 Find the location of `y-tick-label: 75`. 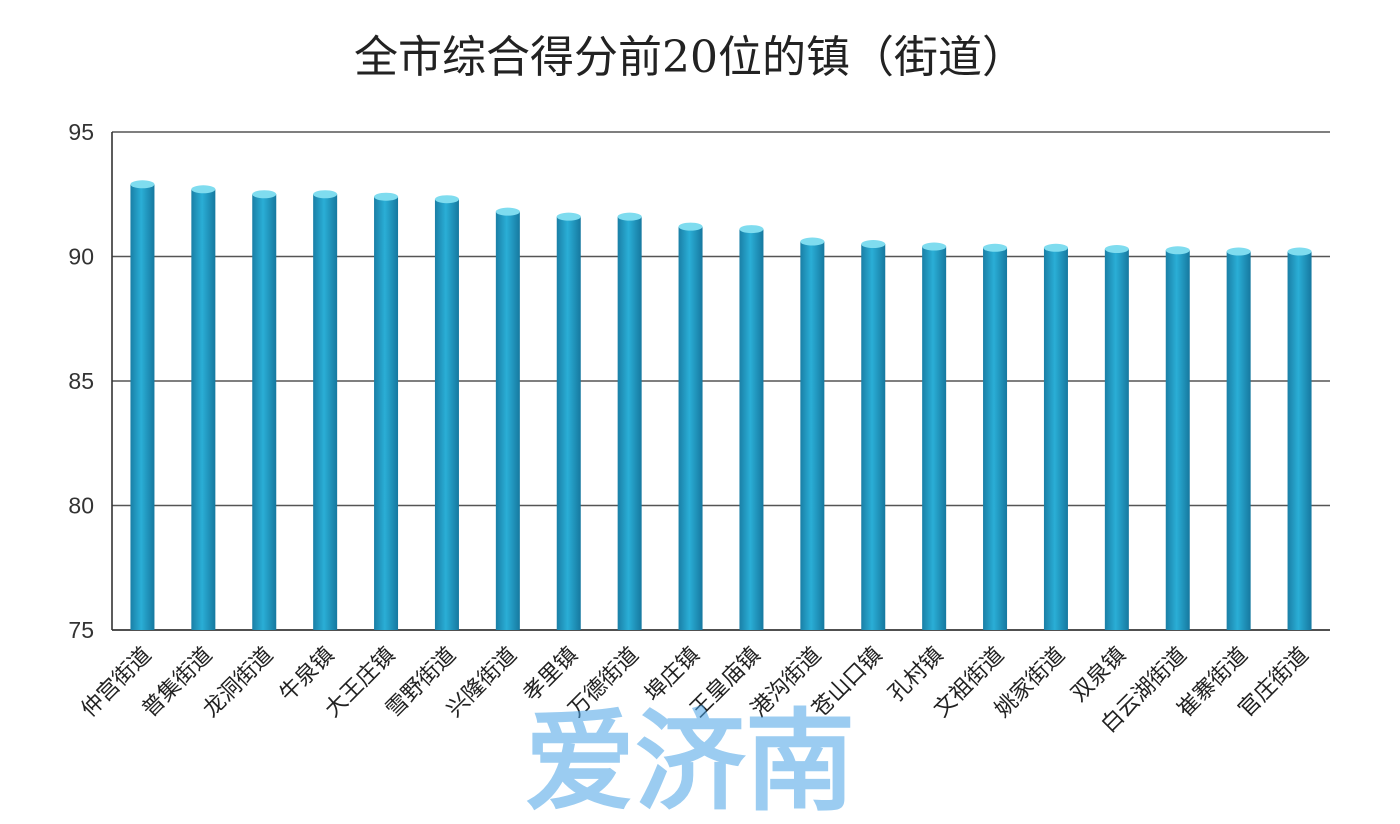

y-tick-label: 75 is located at coordinates (81, 630).